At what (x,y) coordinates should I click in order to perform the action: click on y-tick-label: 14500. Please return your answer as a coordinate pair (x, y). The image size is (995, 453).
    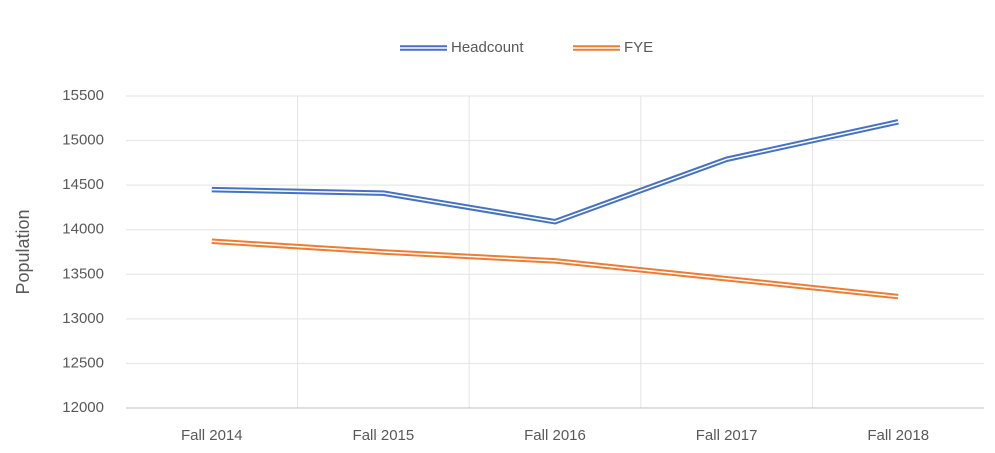
    Looking at the image, I should click on (83, 184).